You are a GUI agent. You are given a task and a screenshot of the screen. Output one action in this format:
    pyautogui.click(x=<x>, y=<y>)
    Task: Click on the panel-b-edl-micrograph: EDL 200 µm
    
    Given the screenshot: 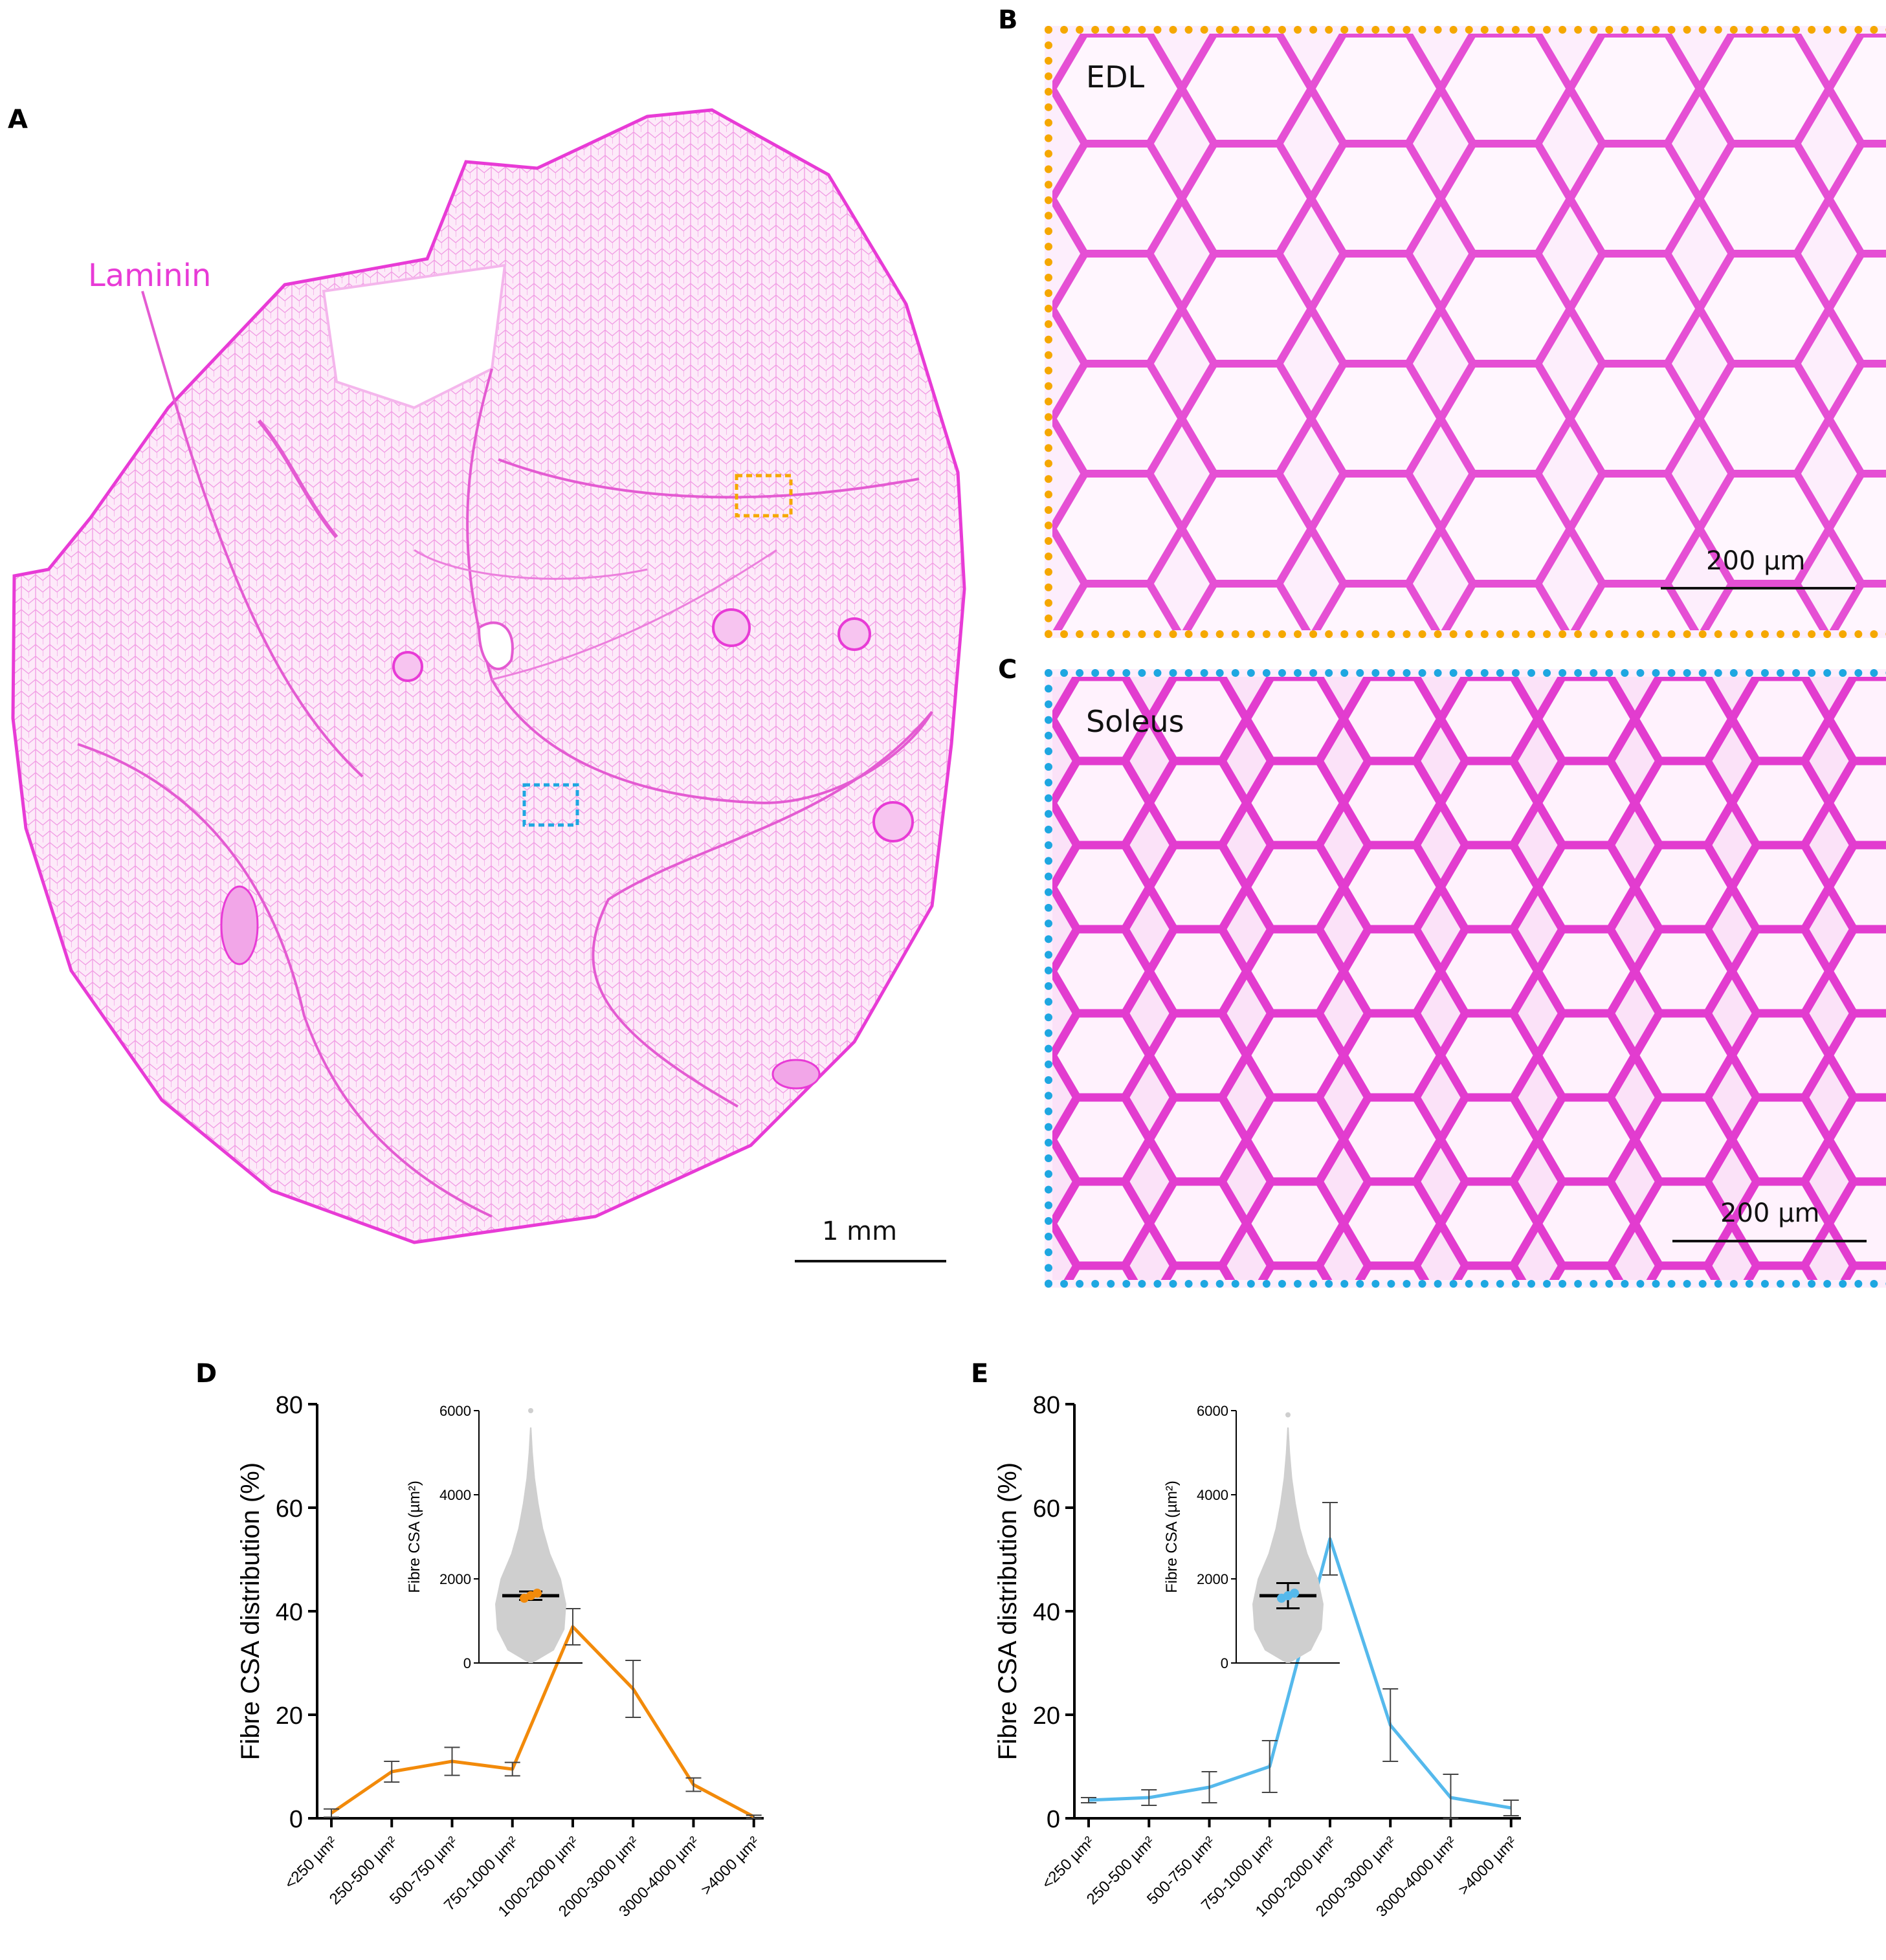 What is the action you would take?
    pyautogui.click(x=1465, y=332)
    